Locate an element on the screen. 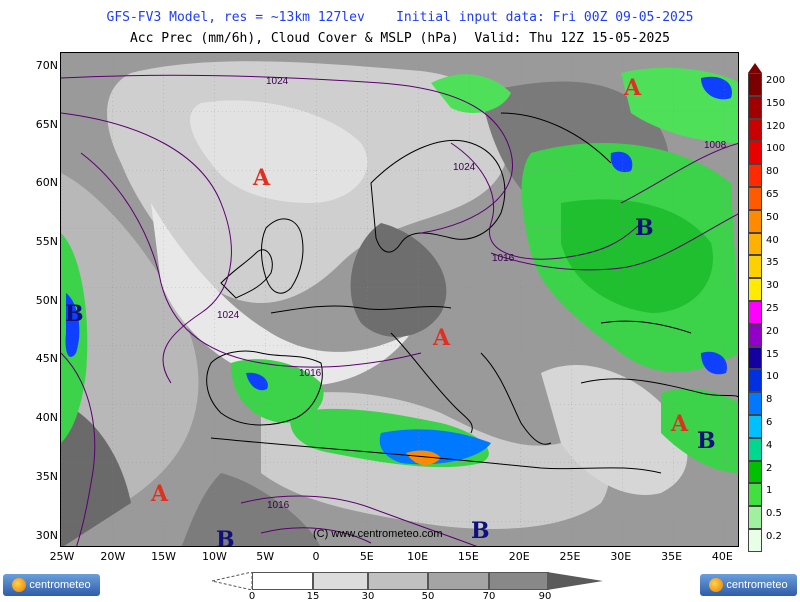 The height and width of the screenshot is (602, 800). longitude-label: 10E is located at coordinates (418, 556).